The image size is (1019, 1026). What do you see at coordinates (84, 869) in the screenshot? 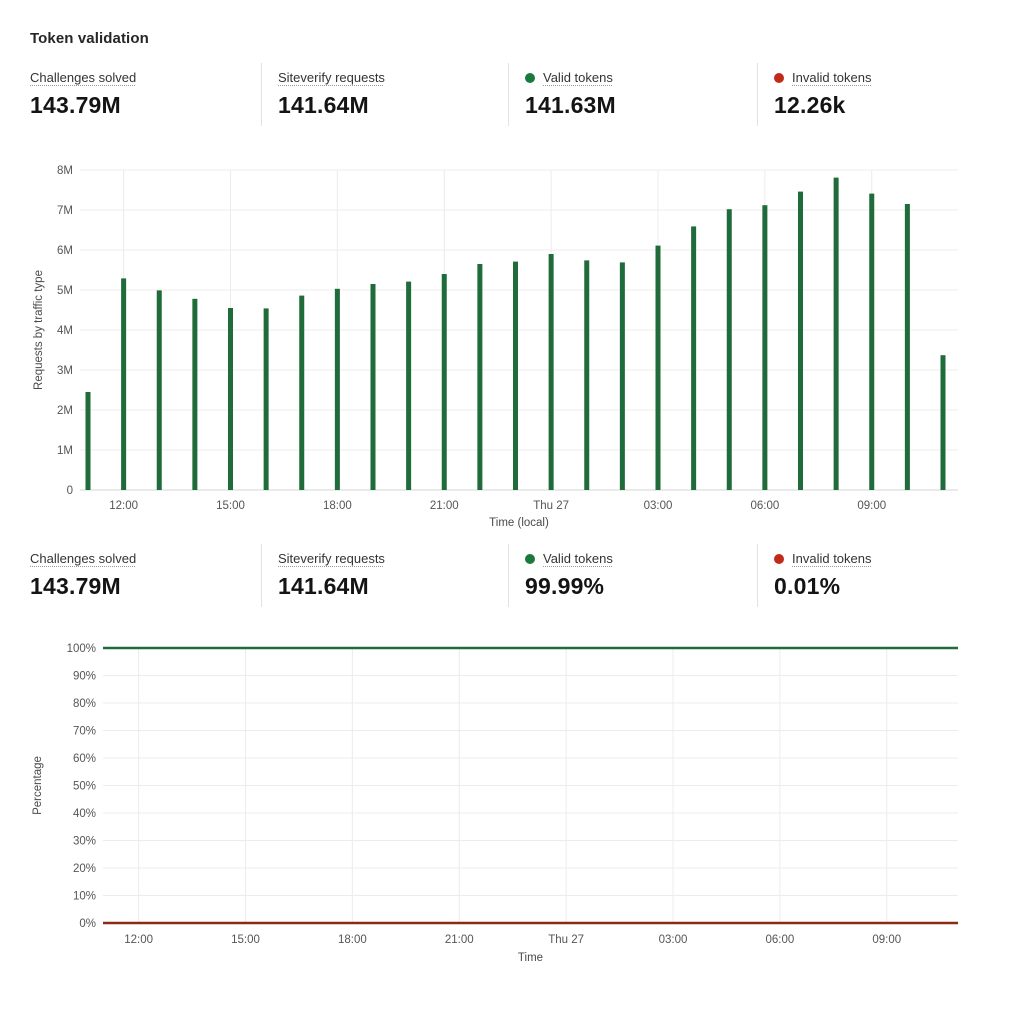
I see `svg-text: 20%` at bounding box center [84, 869].